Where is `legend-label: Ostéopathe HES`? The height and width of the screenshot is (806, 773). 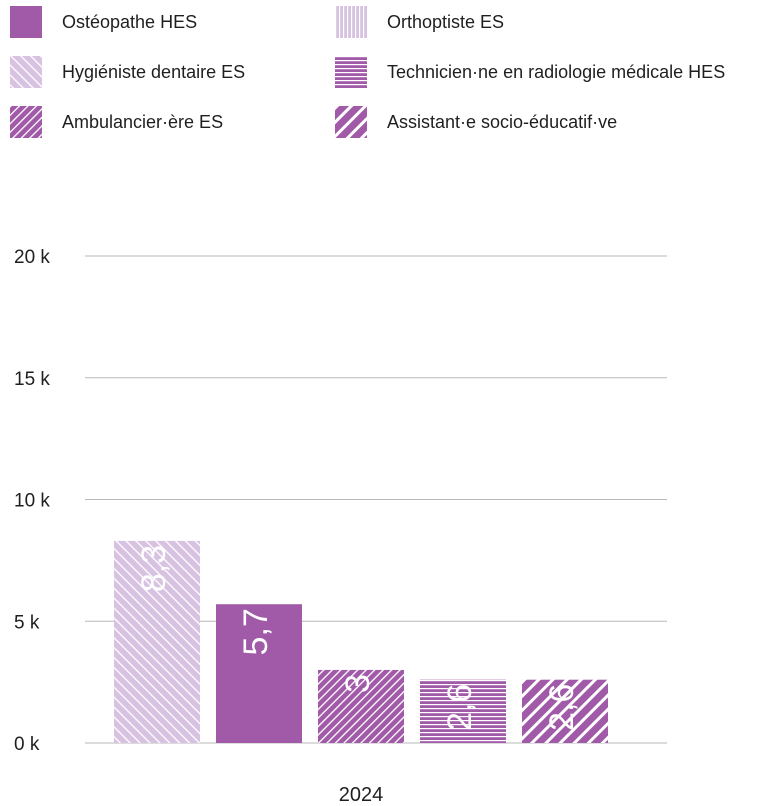 legend-label: Ostéopathe HES is located at coordinates (130, 22).